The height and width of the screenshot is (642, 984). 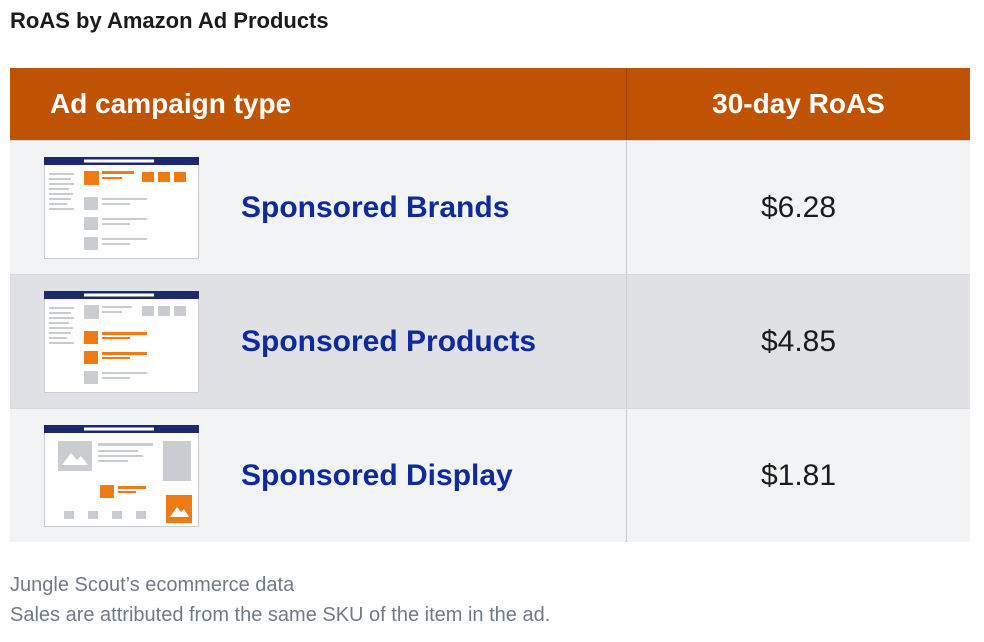 I want to click on column-header-ad-type: Ad campaign type, so click(x=318, y=104).